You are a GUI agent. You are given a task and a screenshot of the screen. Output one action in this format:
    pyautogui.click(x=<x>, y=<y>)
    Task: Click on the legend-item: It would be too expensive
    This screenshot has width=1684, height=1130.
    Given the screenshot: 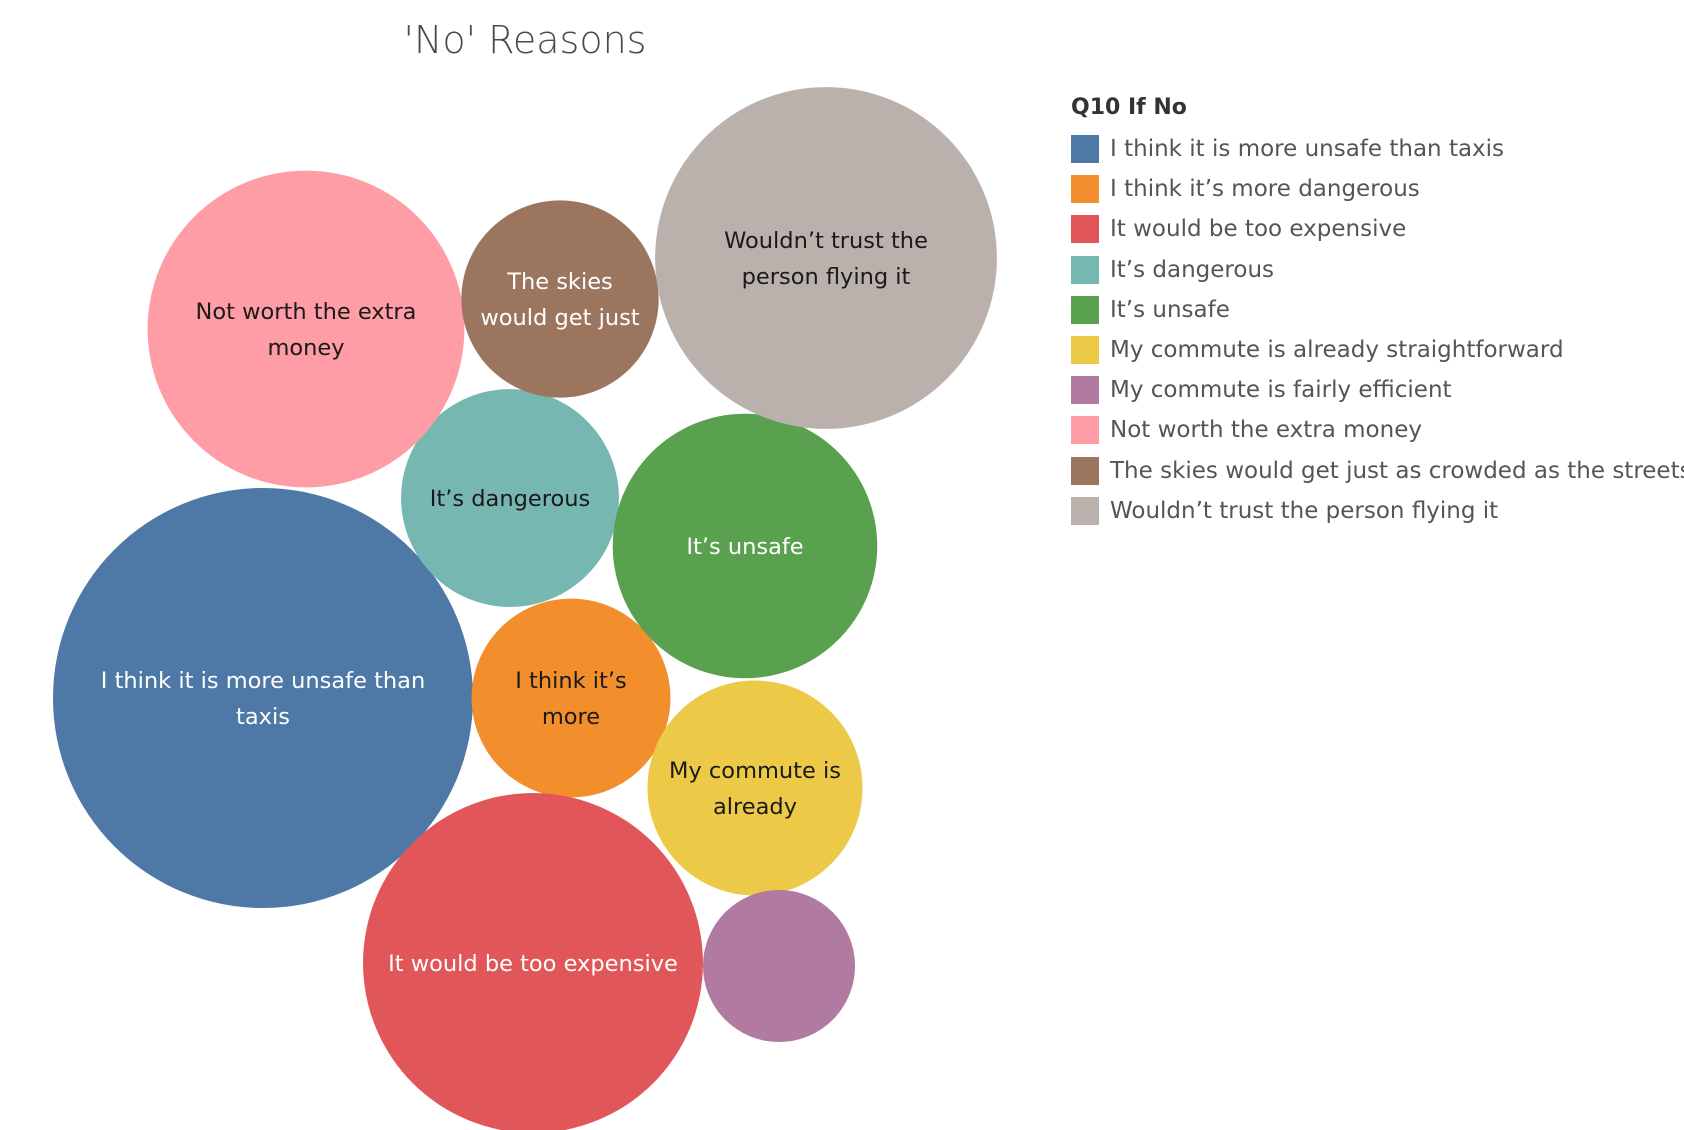 What is the action you would take?
    pyautogui.click(x=1377, y=229)
    